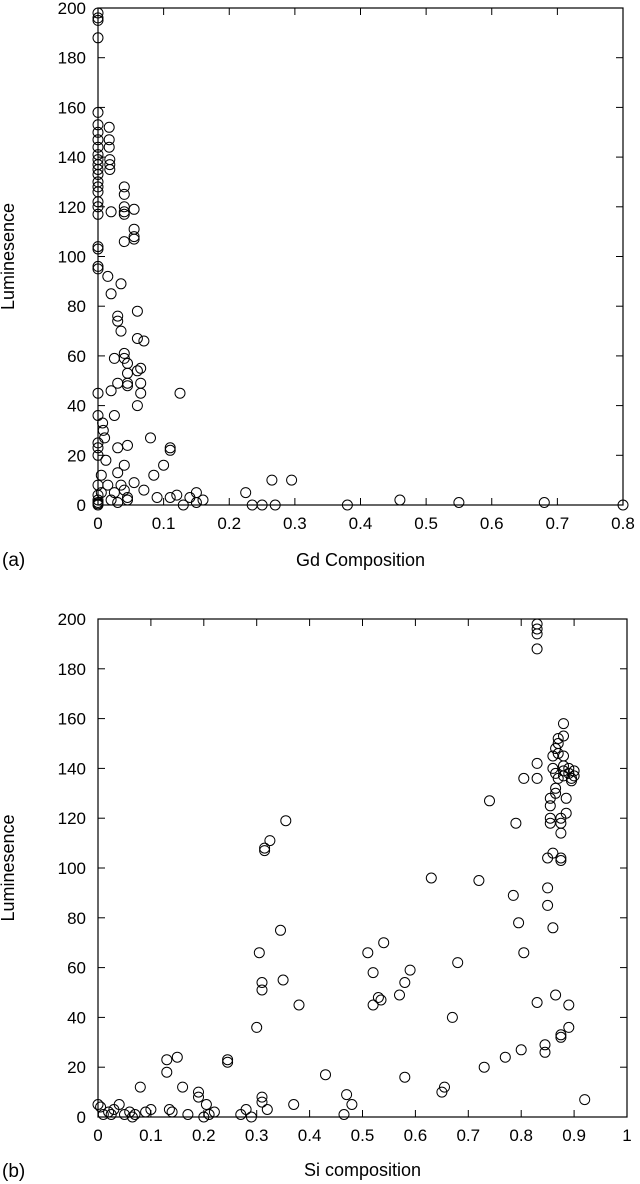 The height and width of the screenshot is (1184, 640). I want to click on x-tick-label: 0.1, so click(151, 1135).